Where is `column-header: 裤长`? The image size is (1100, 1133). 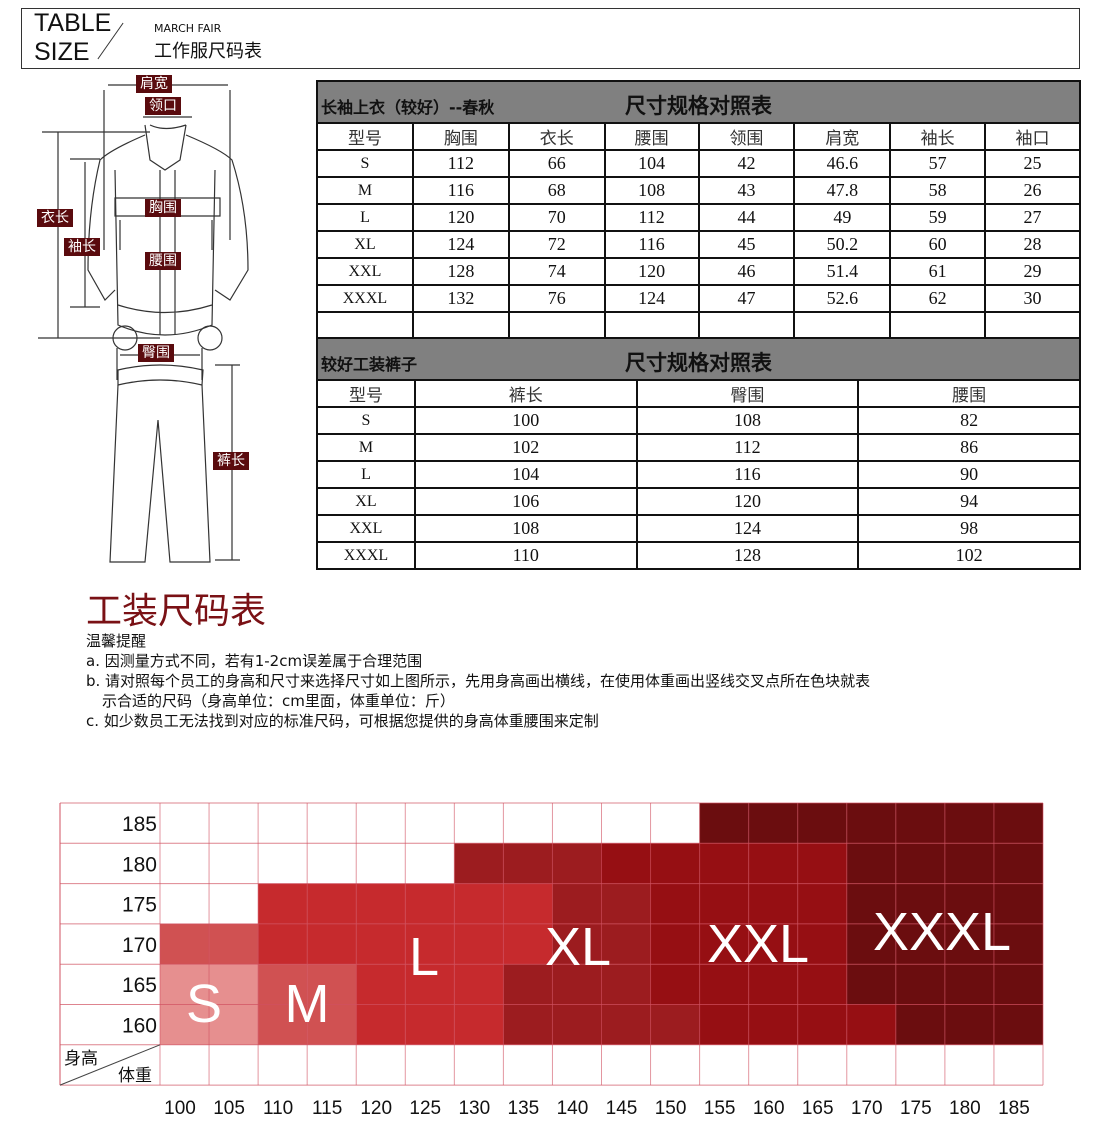 column-header: 裤长 is located at coordinates (525, 393).